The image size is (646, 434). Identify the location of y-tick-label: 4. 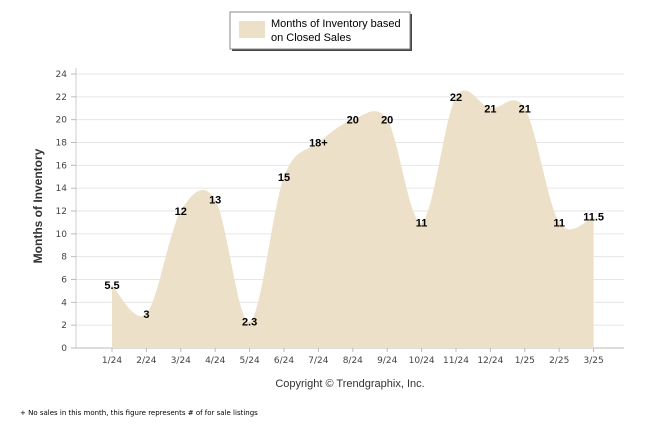
(64, 303).